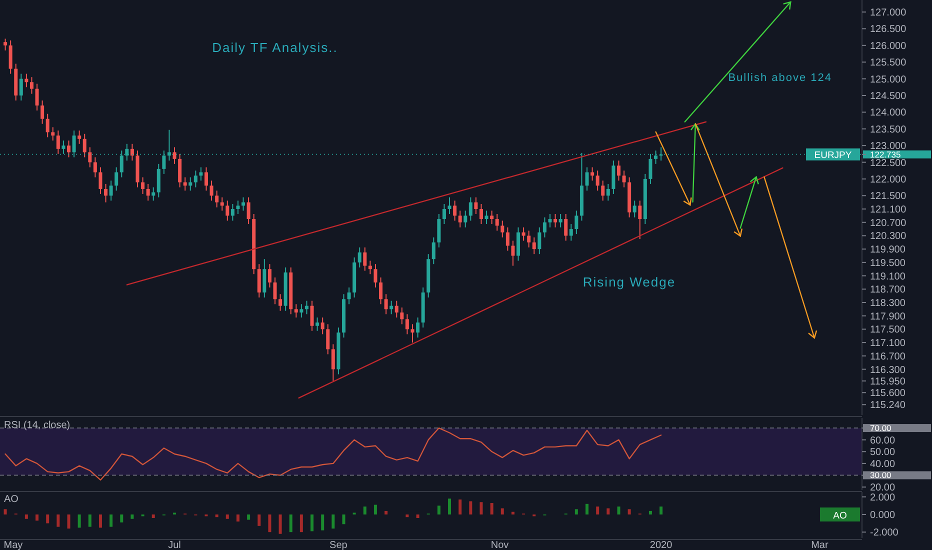 This screenshot has width=932, height=550. I want to click on y-tick-label: 116.700, so click(888, 356).